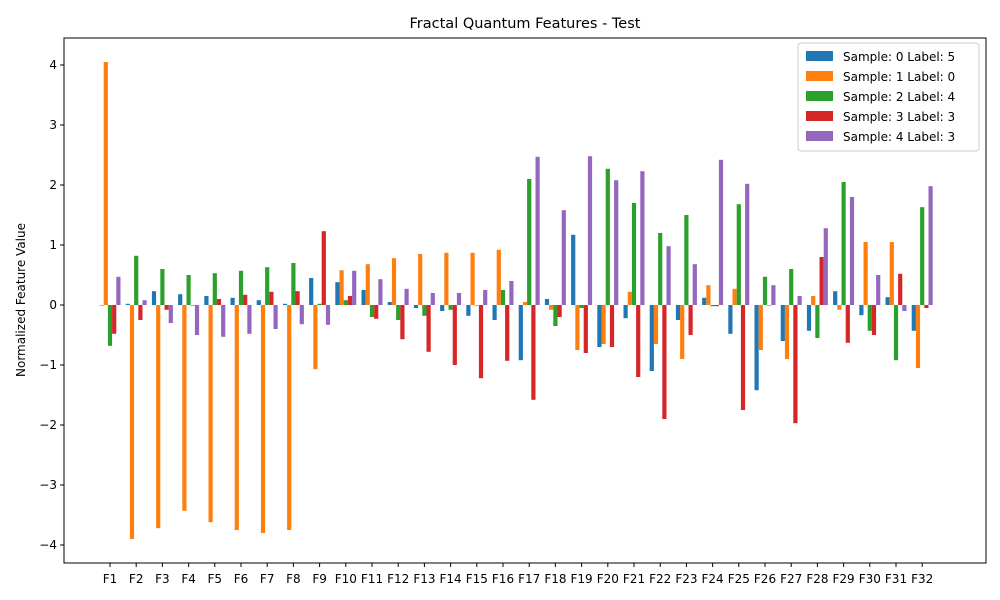 This screenshot has height=600, width=1000. I want to click on y-tick-label: −3, so click(48, 485).